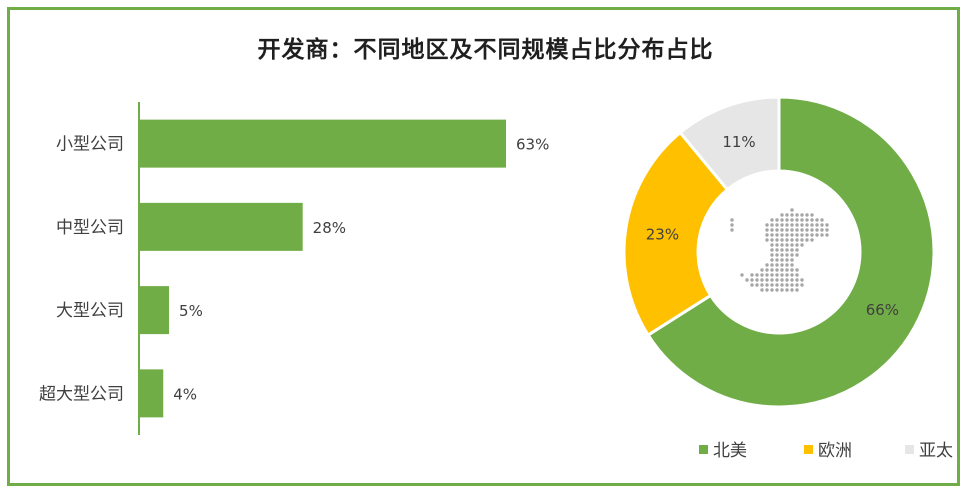 Image resolution: width=971 pixels, height=498 pixels. I want to click on category-label-3: 大型公司, so click(90, 311).